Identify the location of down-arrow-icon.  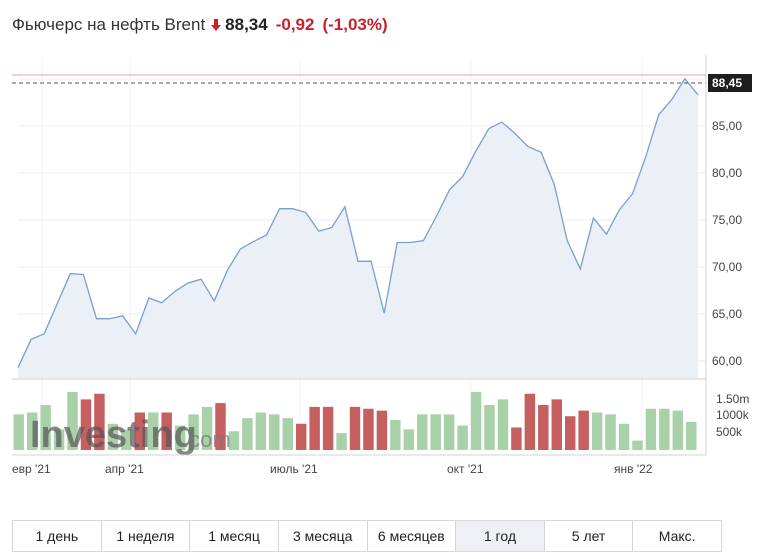
(216, 25).